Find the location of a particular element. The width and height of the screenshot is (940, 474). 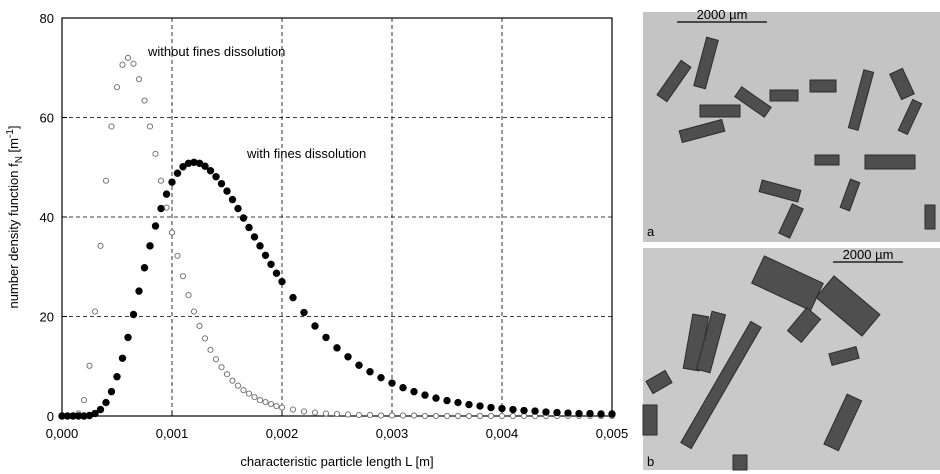

y-tick-label: 20 is located at coordinates (47, 317).